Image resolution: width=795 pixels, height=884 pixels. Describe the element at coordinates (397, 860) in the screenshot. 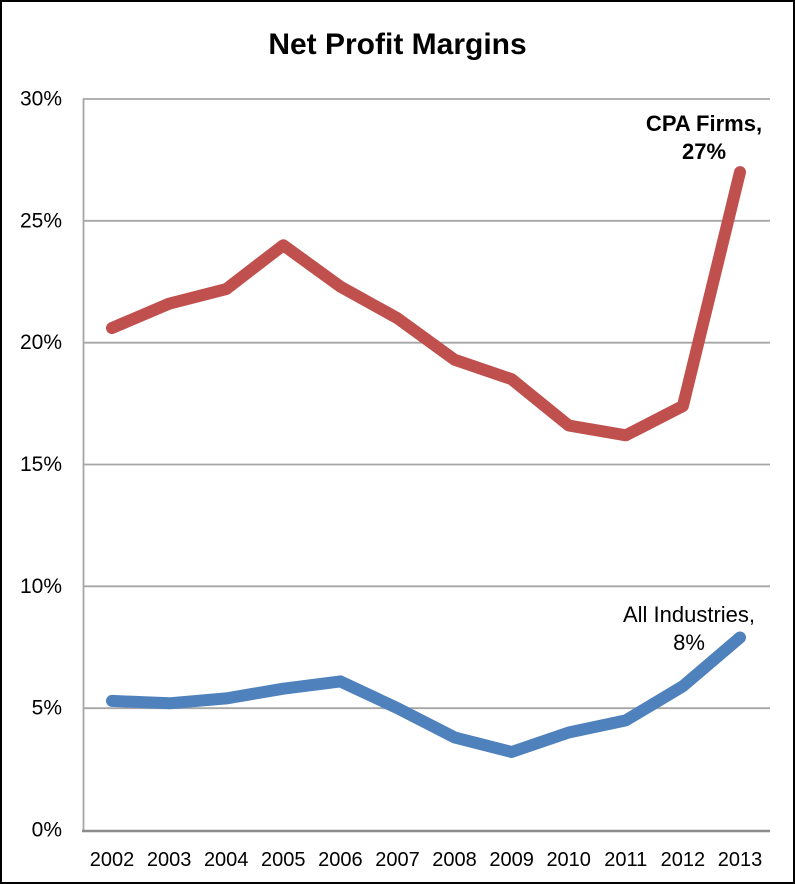

I see `x-axis-tick-label: 2007` at that location.